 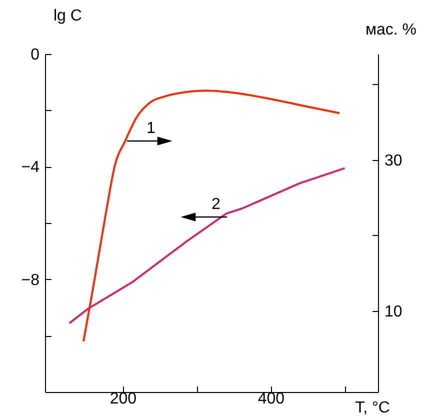 What do you see at coordinates (390, 30) in the screenshot?
I see `y2-axis-title: мас. %` at bounding box center [390, 30].